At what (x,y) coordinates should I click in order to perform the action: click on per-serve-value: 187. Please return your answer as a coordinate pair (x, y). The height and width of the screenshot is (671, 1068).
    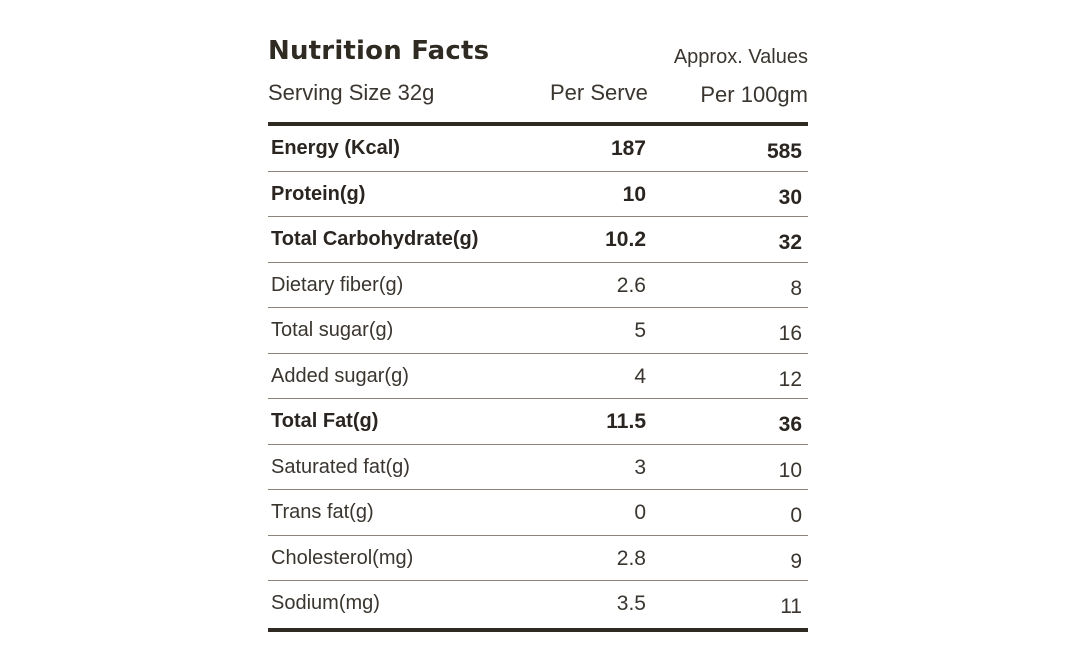
    Looking at the image, I should click on (628, 148).